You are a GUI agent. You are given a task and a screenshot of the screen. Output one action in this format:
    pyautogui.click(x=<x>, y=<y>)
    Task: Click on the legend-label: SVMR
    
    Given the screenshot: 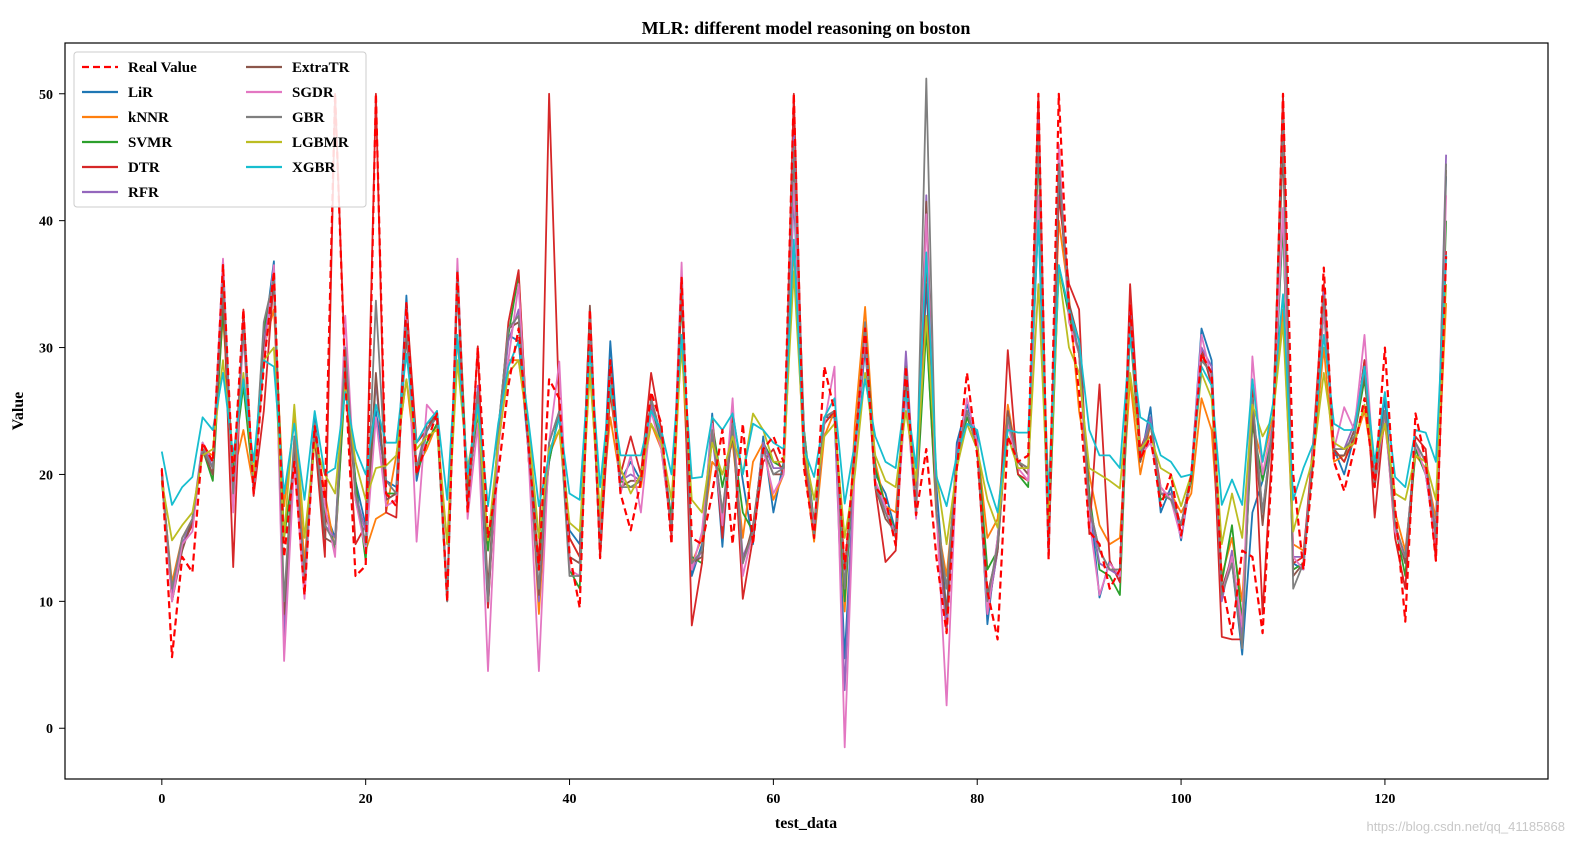 What is the action you would take?
    pyautogui.click(x=150, y=143)
    